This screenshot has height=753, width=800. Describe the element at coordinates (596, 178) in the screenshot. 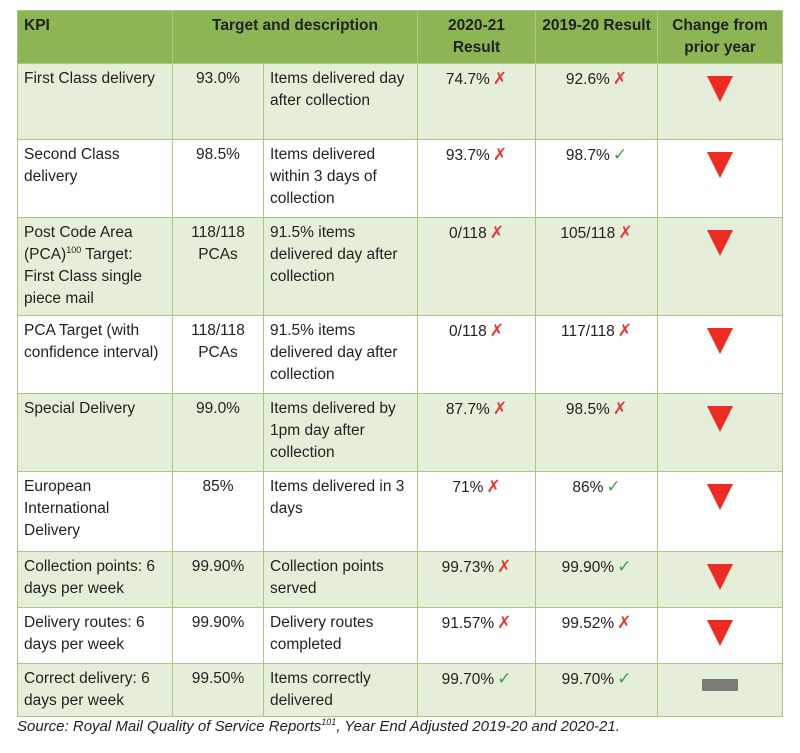

I see `result-2019-20: 98.7% ✓` at that location.